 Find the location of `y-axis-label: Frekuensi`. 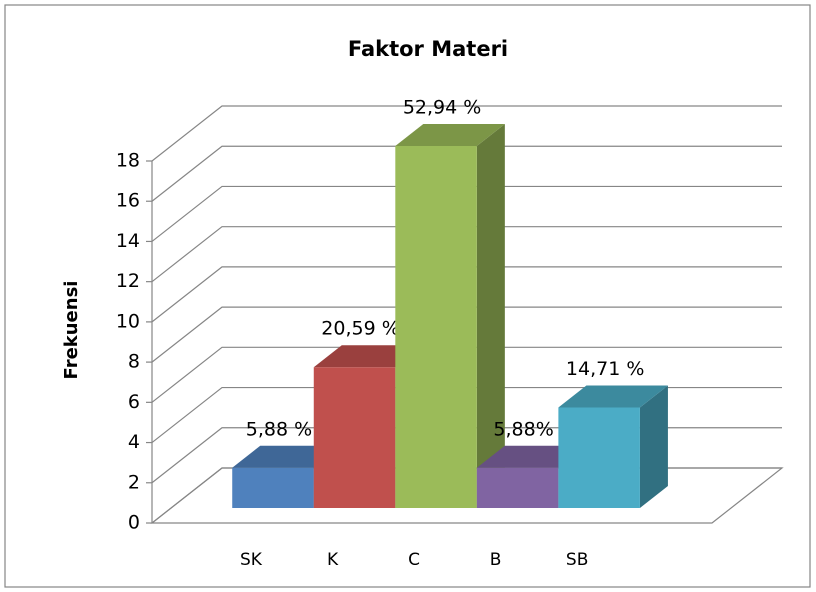

y-axis-label: Frekuensi is located at coordinates (71, 330).